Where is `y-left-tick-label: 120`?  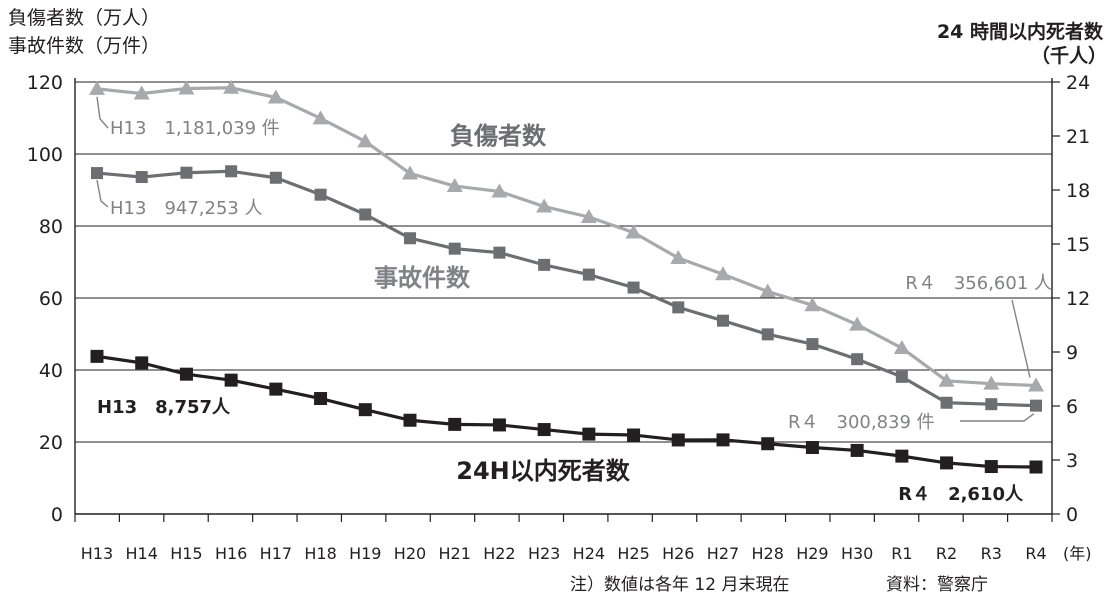
y-left-tick-label: 120 is located at coordinates (45, 83).